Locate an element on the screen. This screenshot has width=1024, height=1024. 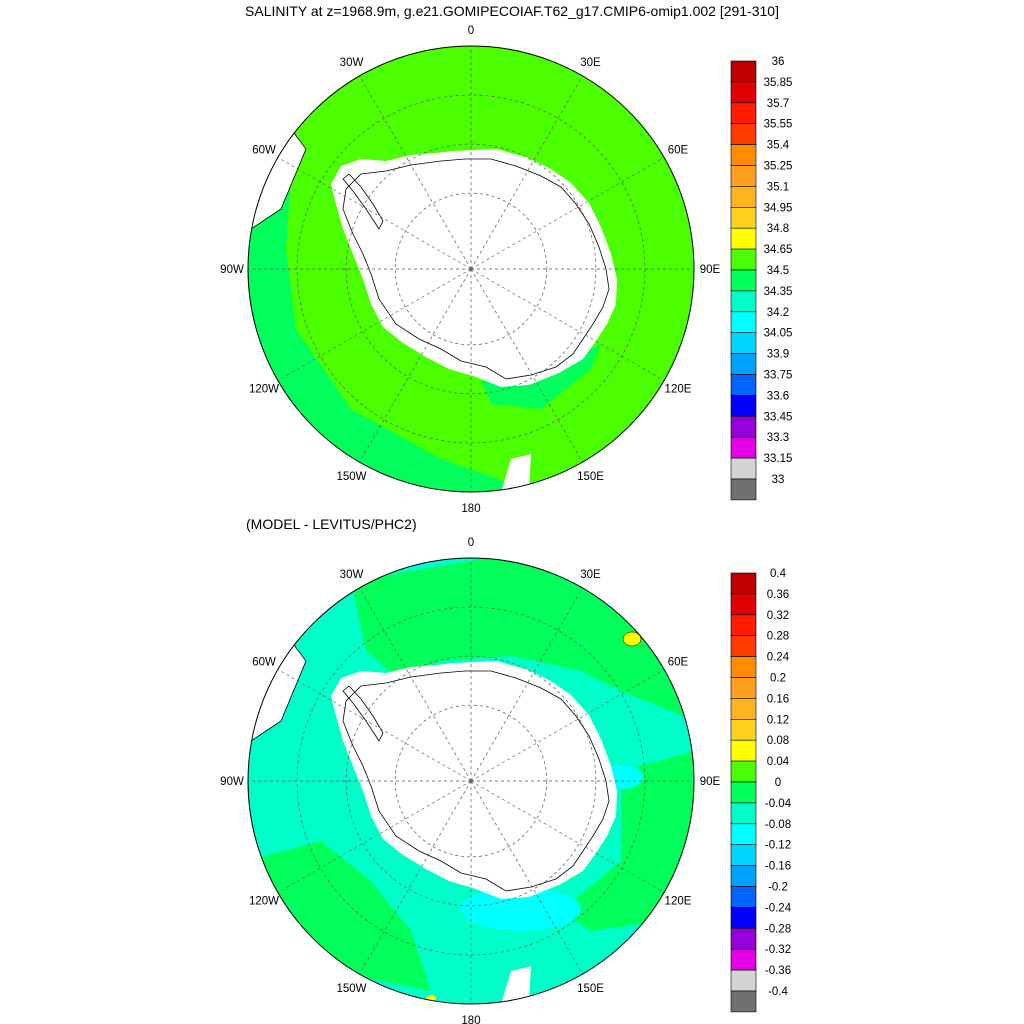
new-zealand-land is located at coordinates (516, 473).